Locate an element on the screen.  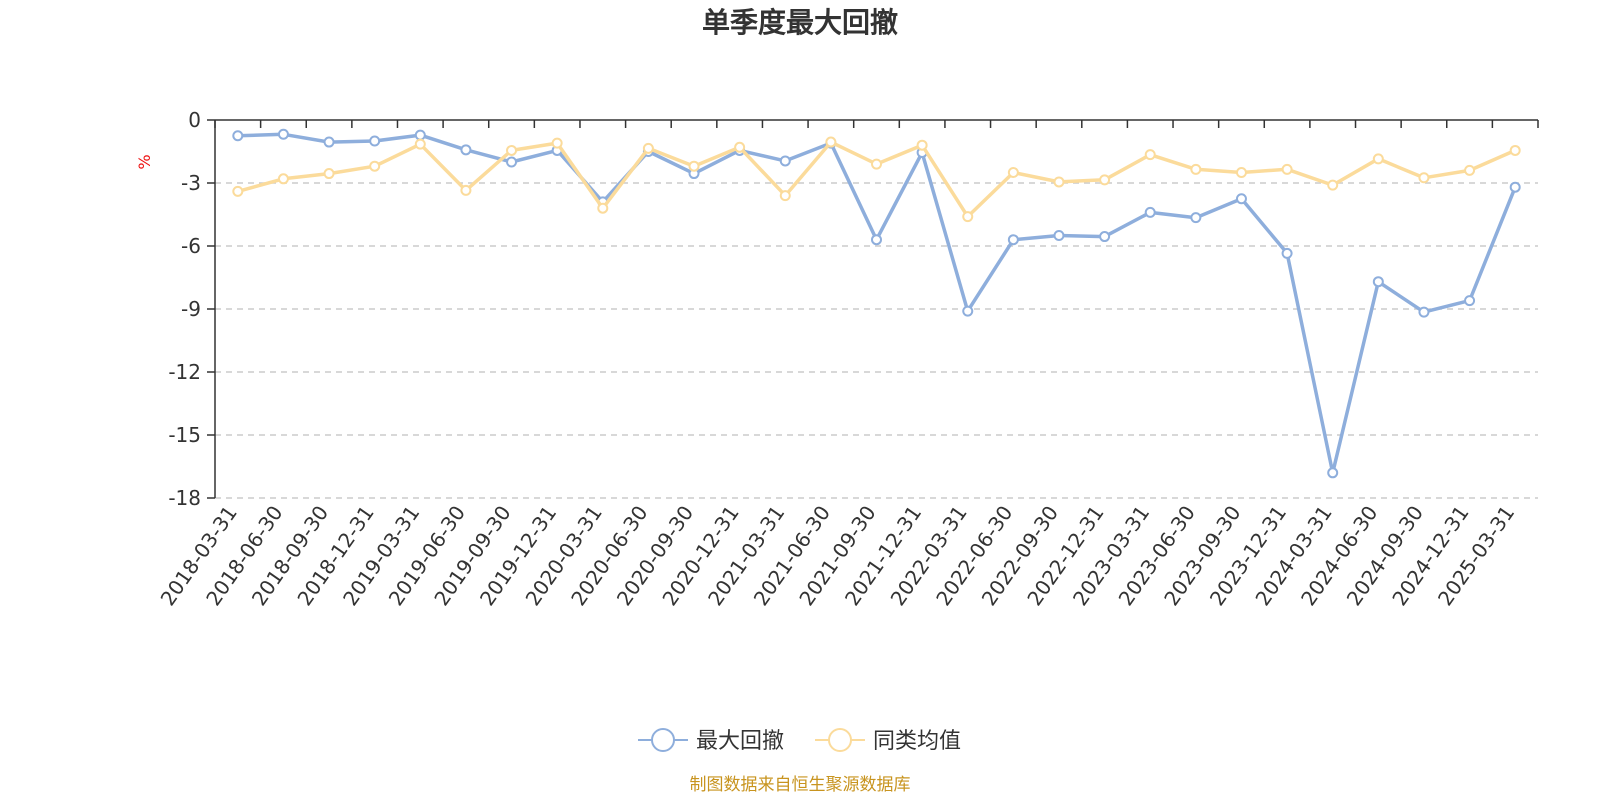
y-axis-unit: % is located at coordinates (144, 161).